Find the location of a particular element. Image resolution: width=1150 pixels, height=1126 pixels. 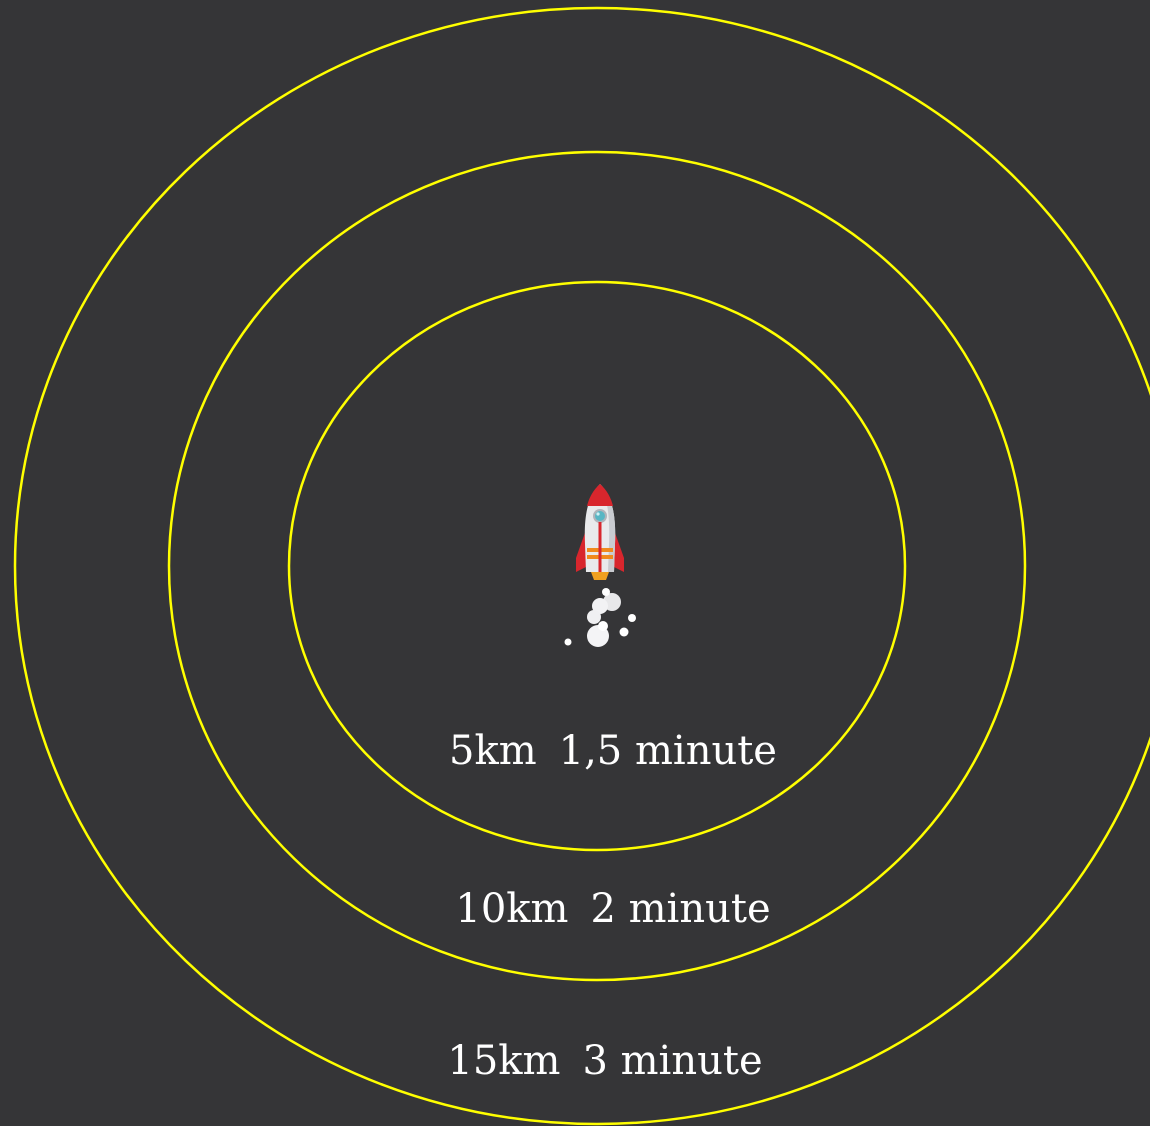

rocket-icon is located at coordinates (600, 565).